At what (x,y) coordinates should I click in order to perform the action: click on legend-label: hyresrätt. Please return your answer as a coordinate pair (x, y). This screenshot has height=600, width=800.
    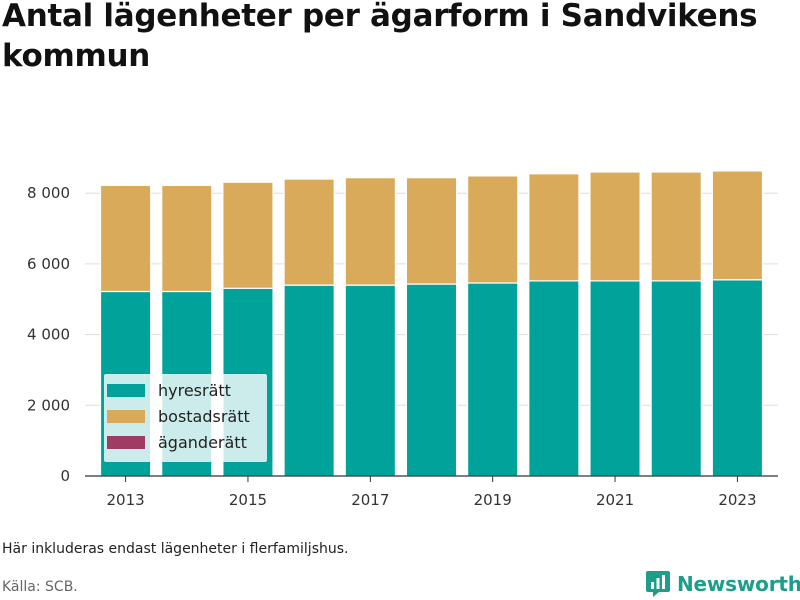
    Looking at the image, I should click on (194, 390).